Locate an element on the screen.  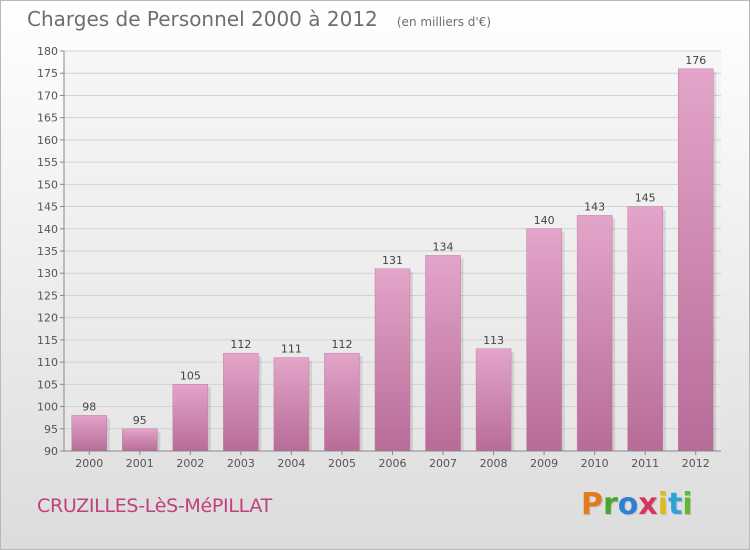
x-tick-label: 2012 is located at coordinates (696, 463).